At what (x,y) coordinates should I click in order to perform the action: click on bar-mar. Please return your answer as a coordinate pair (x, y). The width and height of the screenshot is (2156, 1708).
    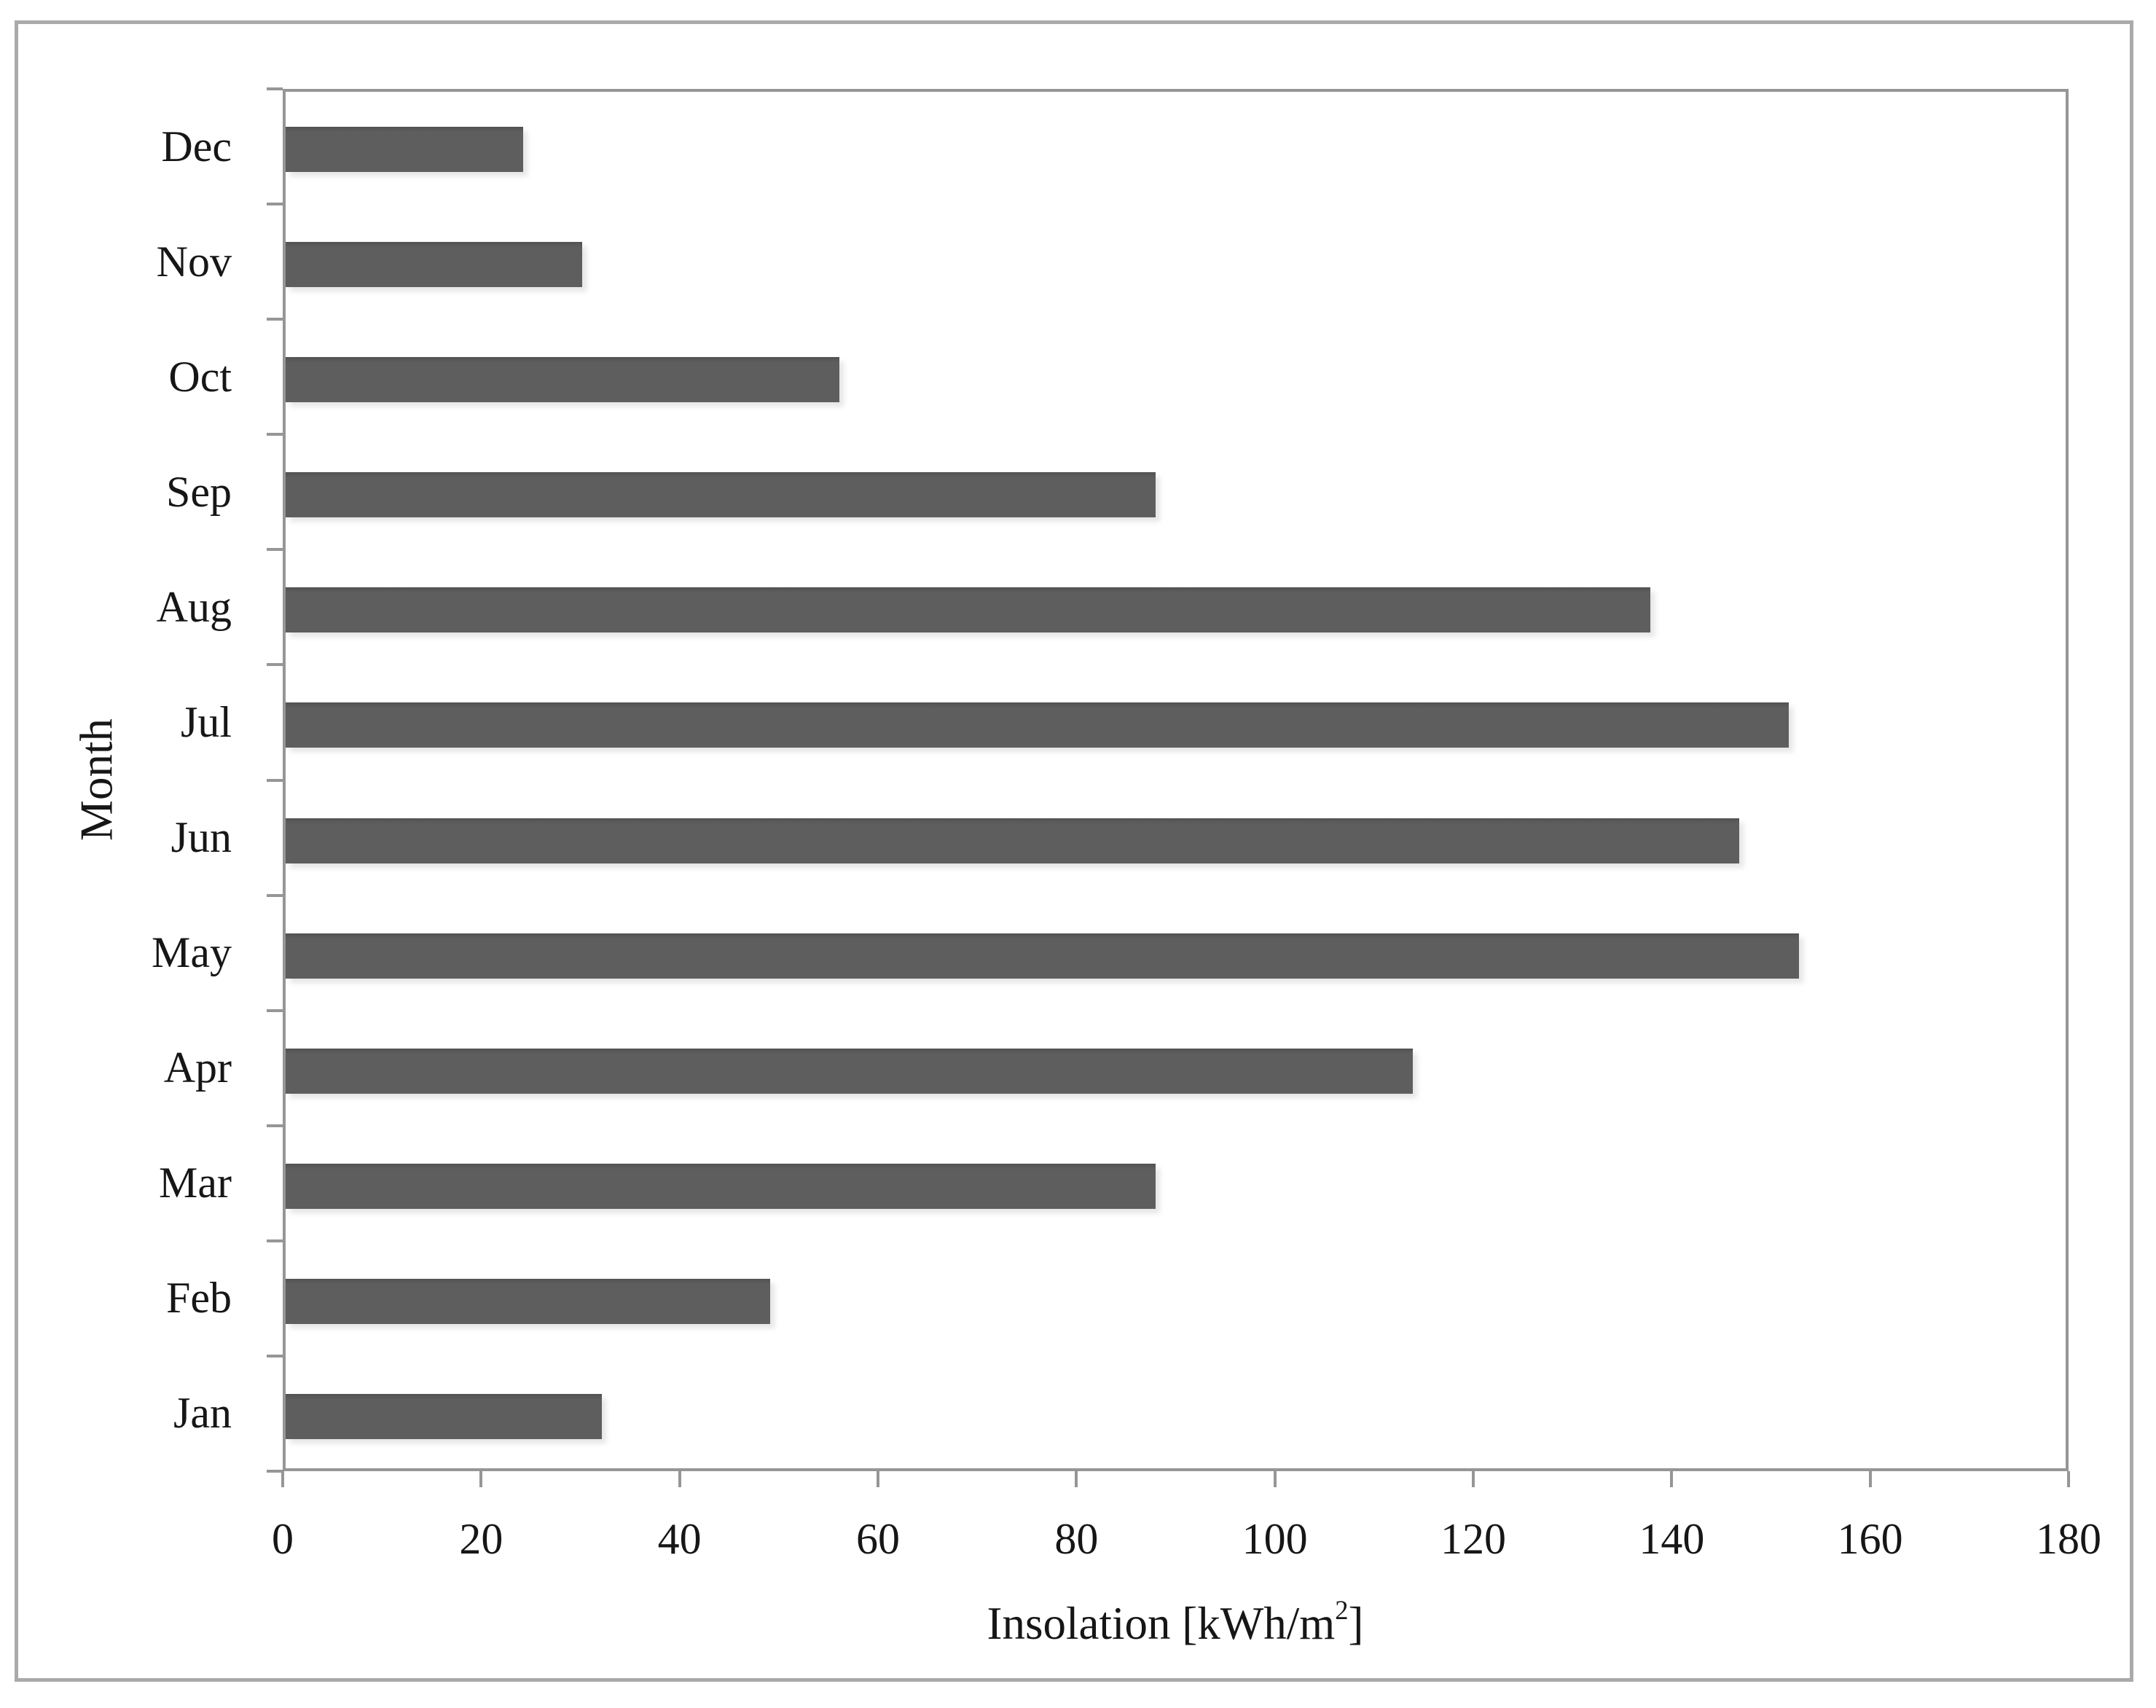
    Looking at the image, I should click on (721, 1186).